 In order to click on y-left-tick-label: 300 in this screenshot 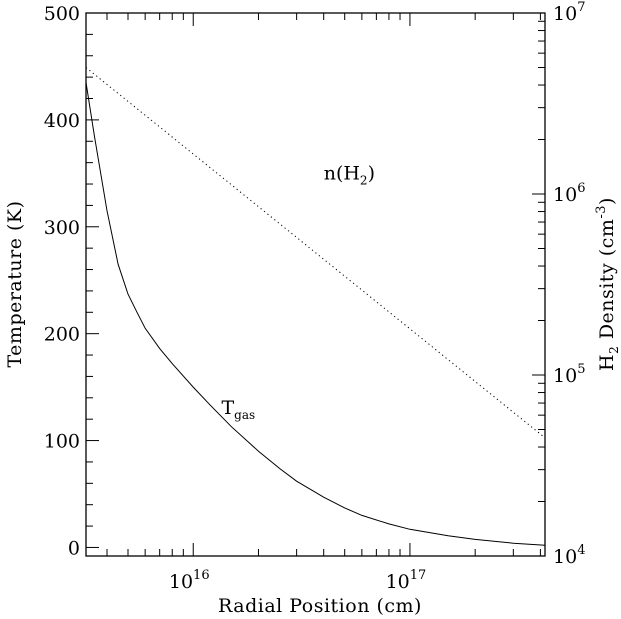, I will do `click(62, 228)`.